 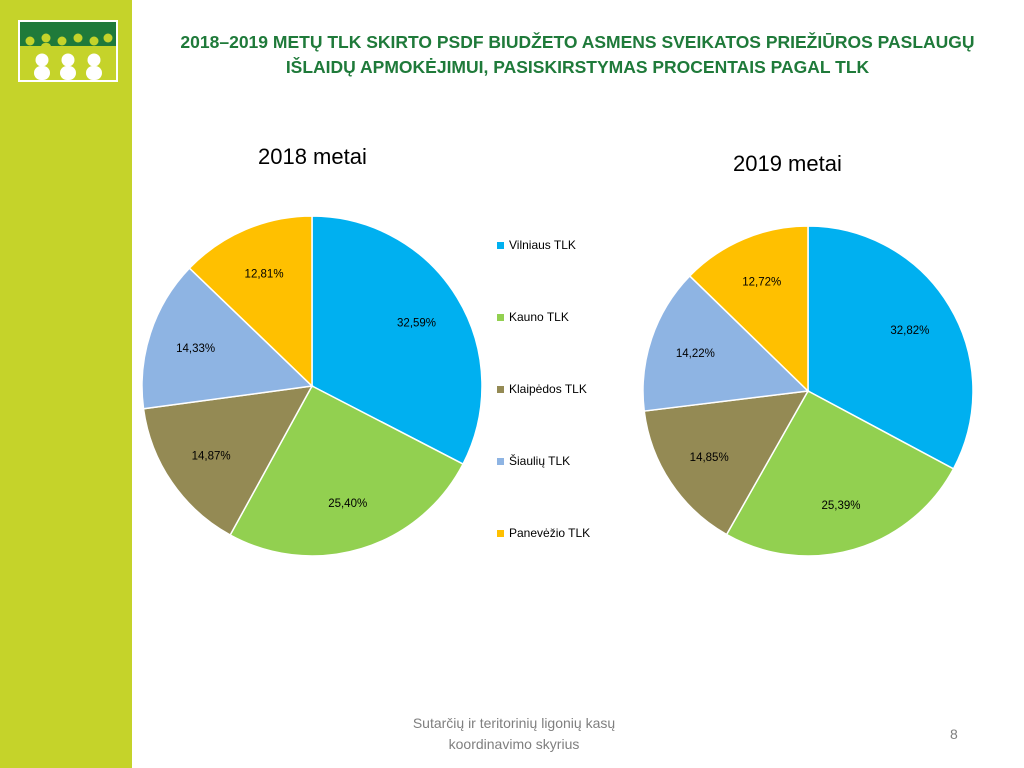 What do you see at coordinates (562, 274) in the screenshot?
I see `legend-item-vilniaus: Vilniaus TLK` at bounding box center [562, 274].